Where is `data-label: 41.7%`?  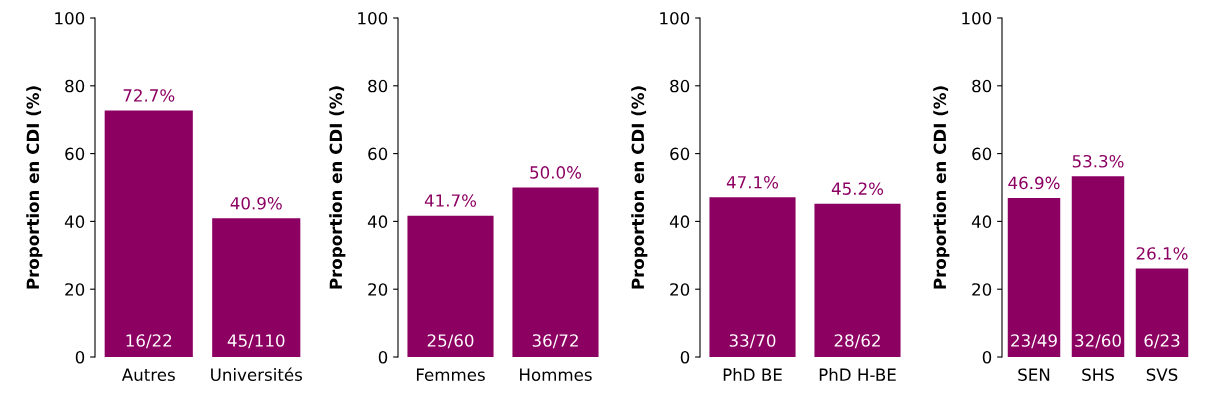
data-label: 41.7% is located at coordinates (450, 200).